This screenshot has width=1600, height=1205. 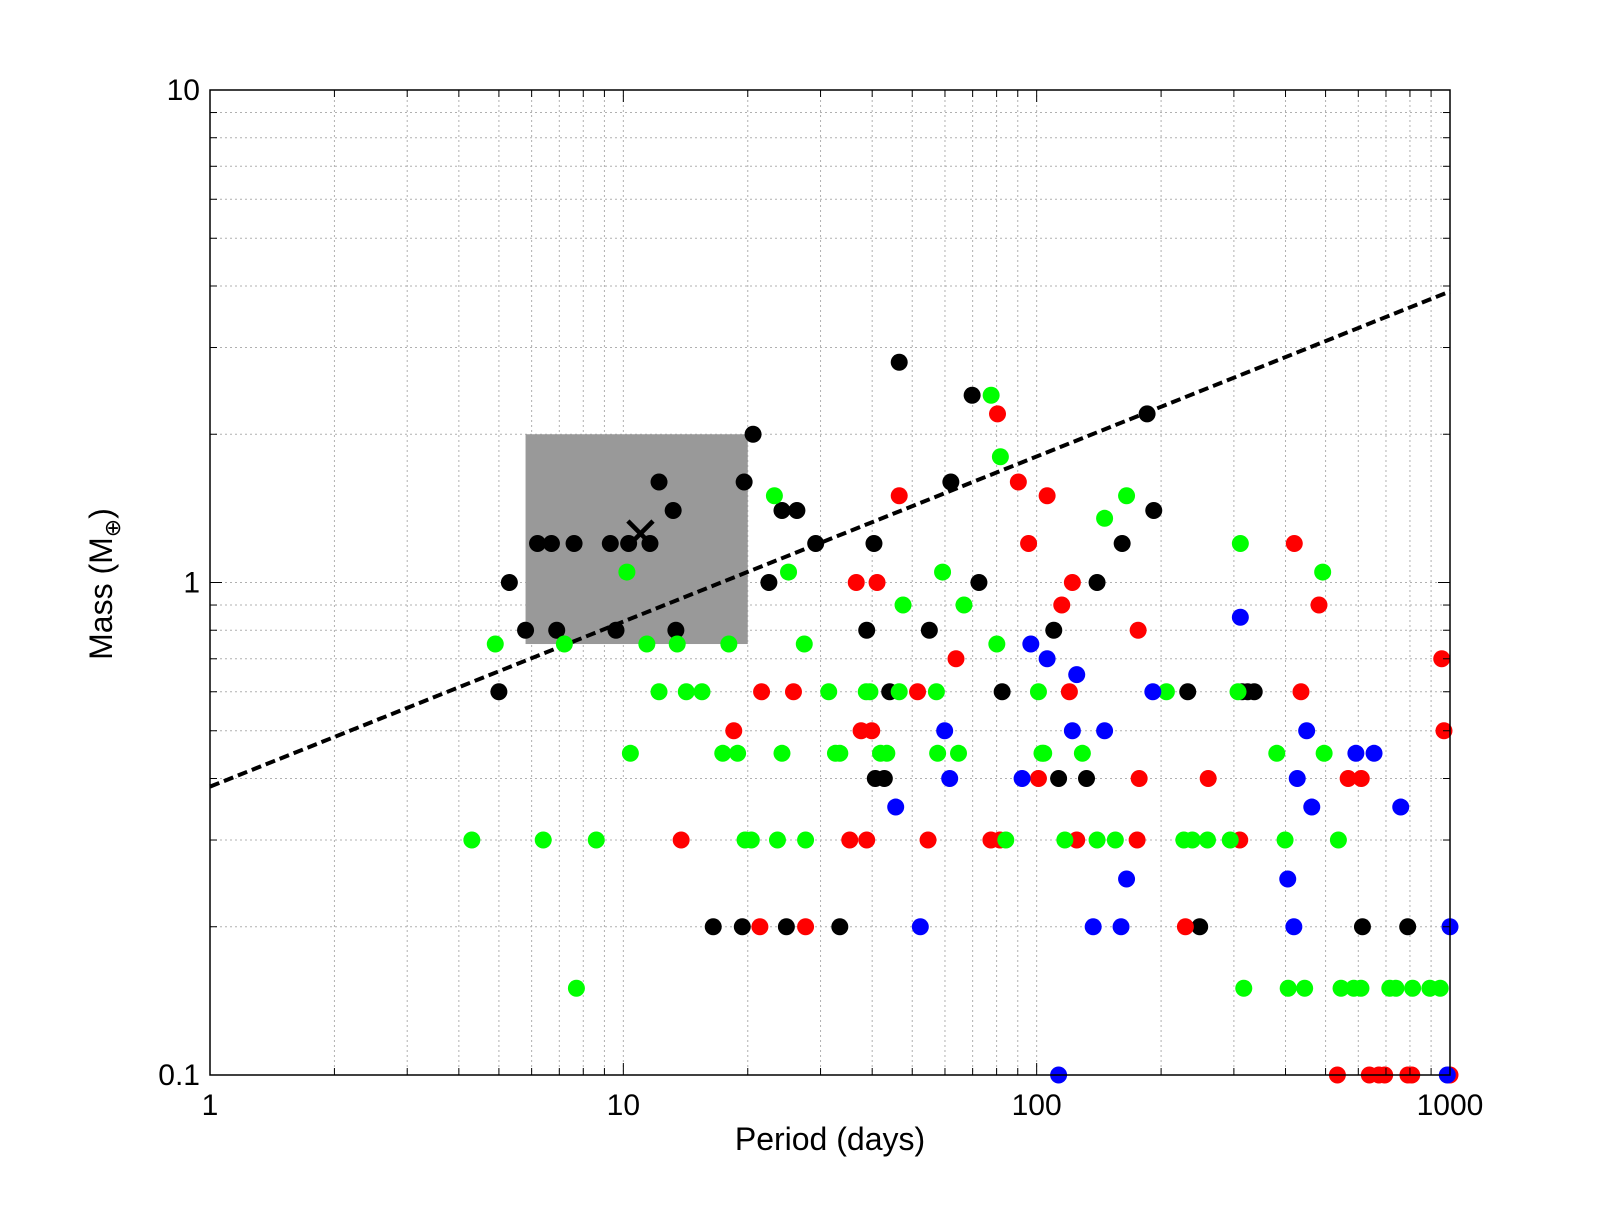 What do you see at coordinates (843, 1105) in the screenshot?
I see `x-tick-labels: 1 10 100 1000` at bounding box center [843, 1105].